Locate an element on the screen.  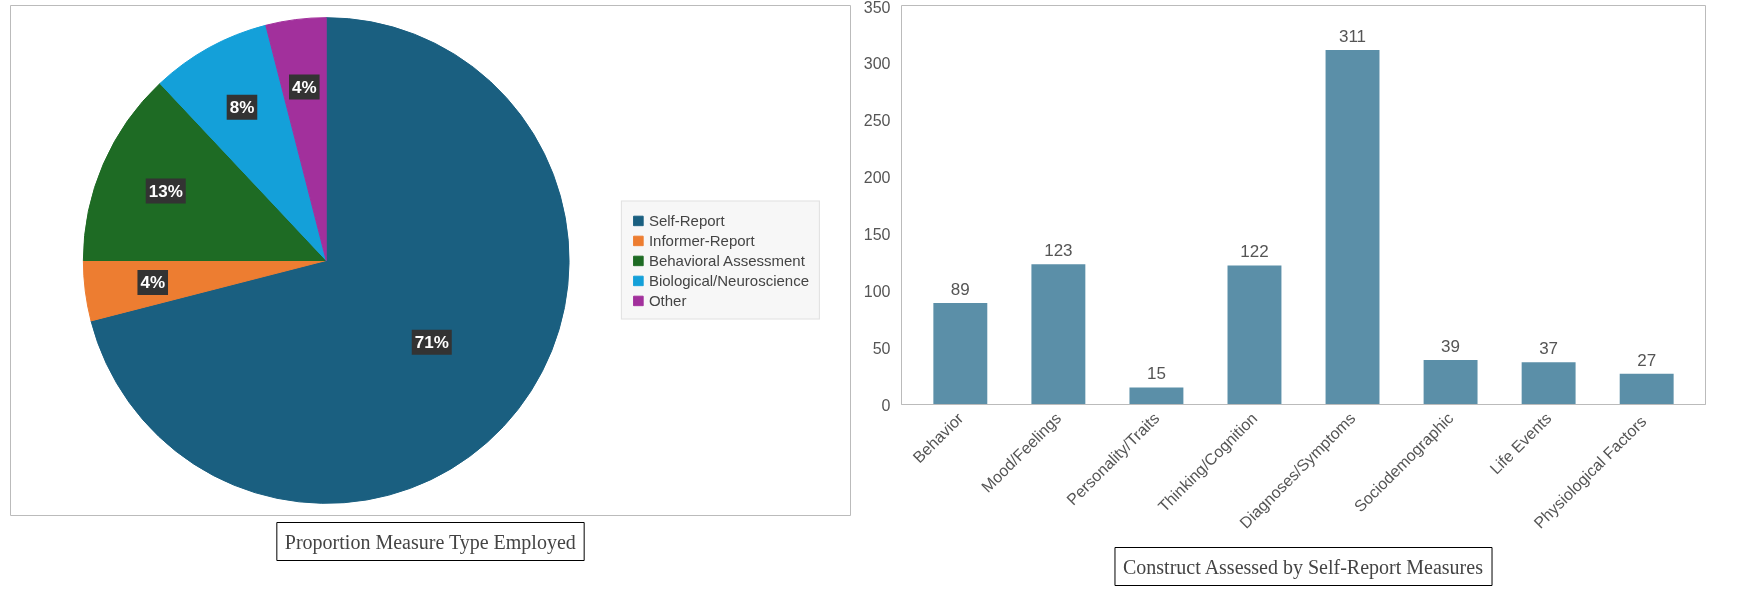
legend-label: Behavioral Assessment is located at coordinates (726, 260).